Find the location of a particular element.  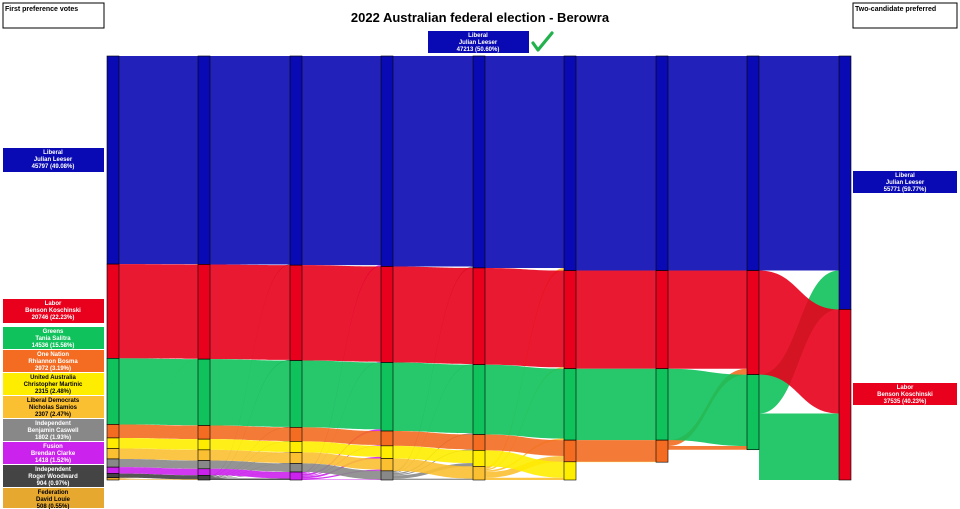

candidate-name: Julian Leeser is located at coordinates (53, 160).